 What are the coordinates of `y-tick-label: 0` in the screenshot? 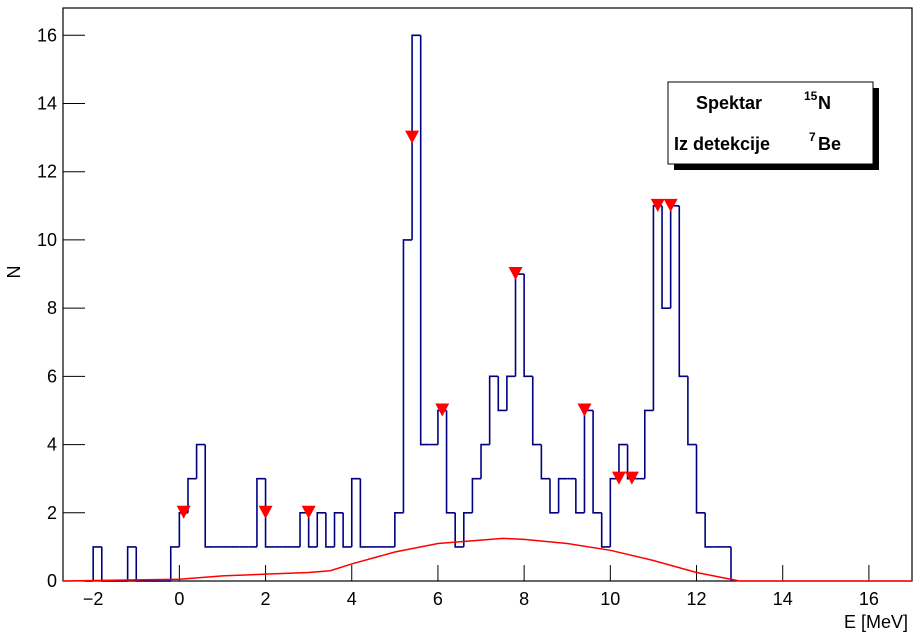 It's located at (52, 581).